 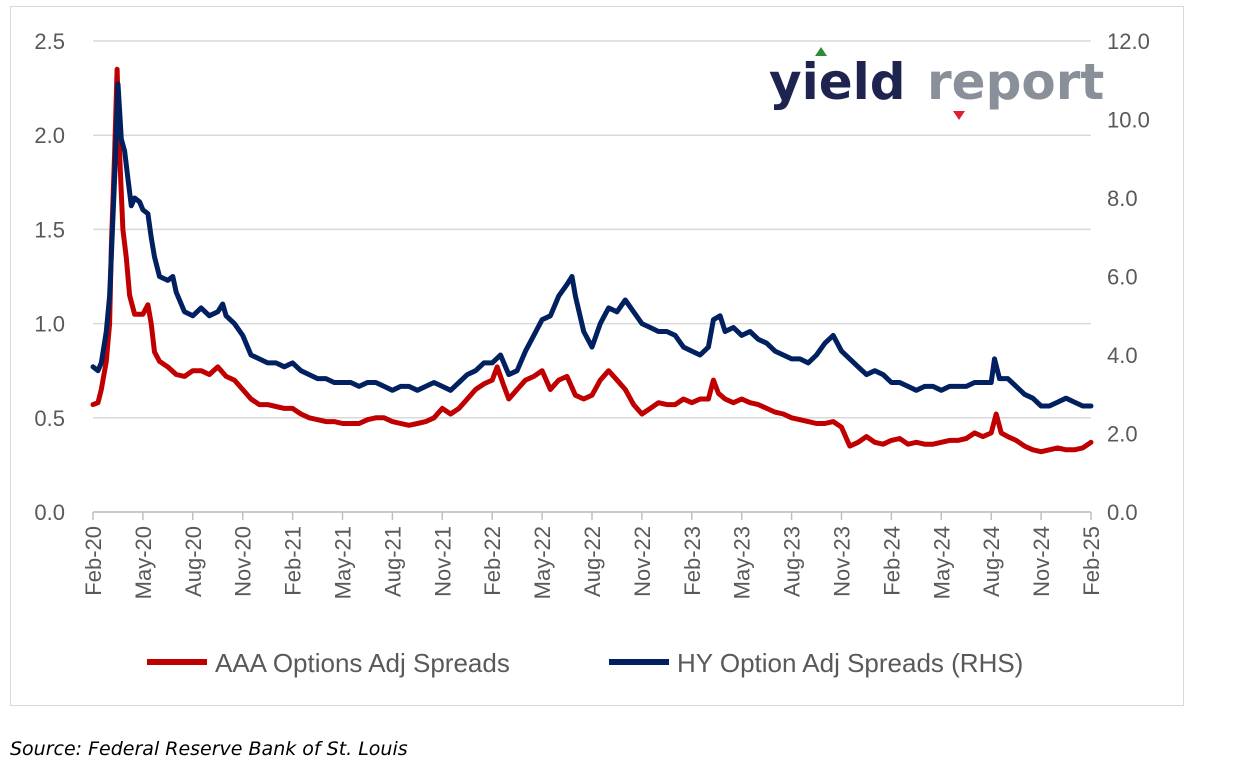 I want to click on logo-up-arrow-icon, so click(x=821, y=51).